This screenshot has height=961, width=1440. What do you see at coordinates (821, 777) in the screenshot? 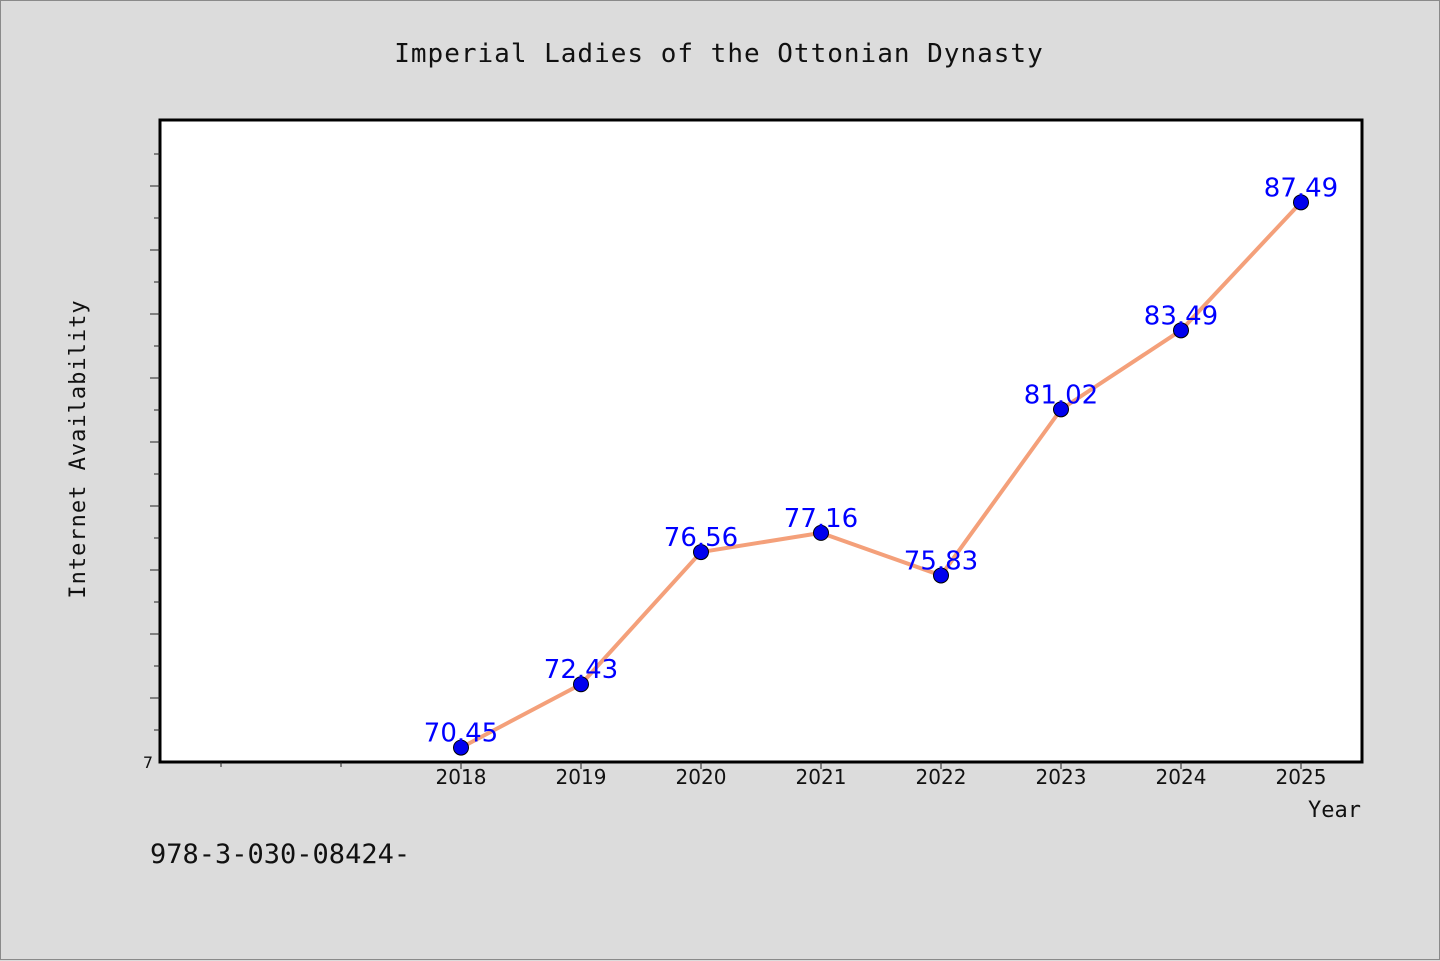
I see `x-tick-label: 2021` at bounding box center [821, 777].